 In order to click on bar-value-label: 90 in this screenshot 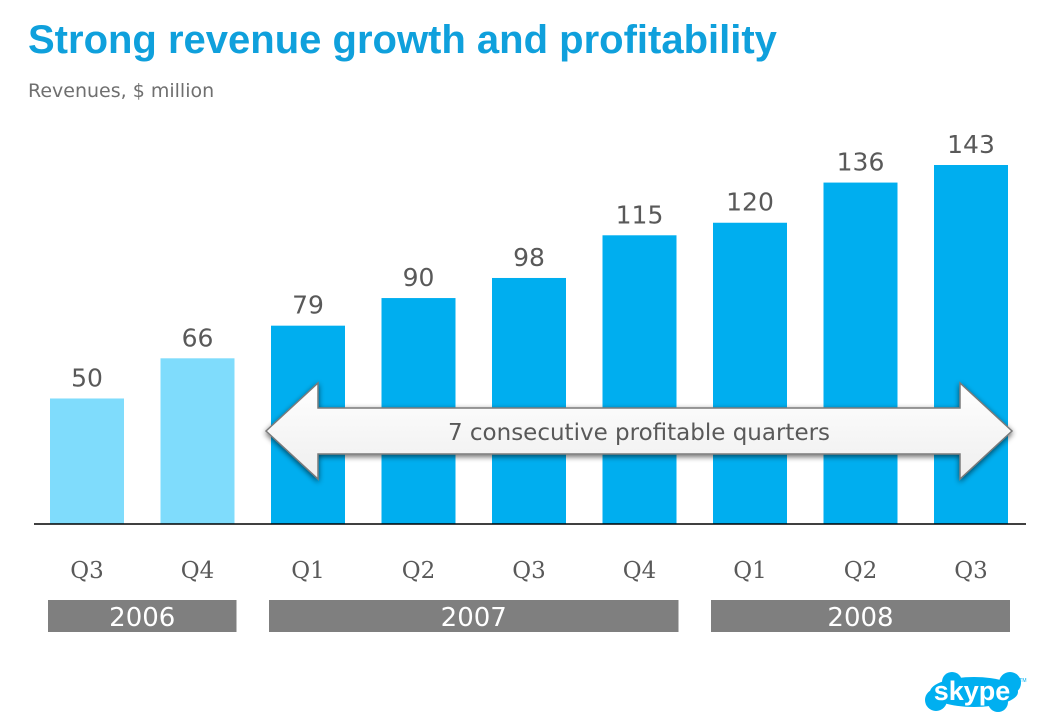, I will do `click(419, 277)`.